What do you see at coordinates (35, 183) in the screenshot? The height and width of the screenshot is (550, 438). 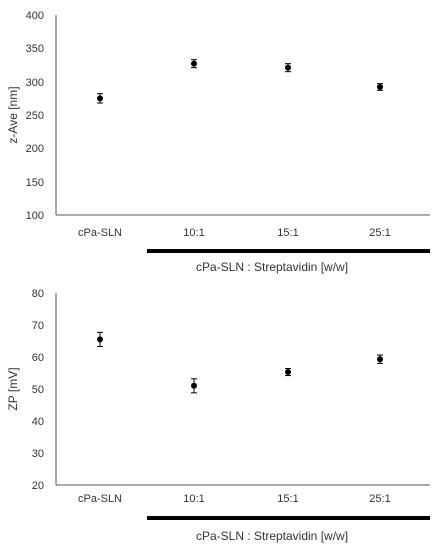 I see `y-tick-label: 150` at bounding box center [35, 183].